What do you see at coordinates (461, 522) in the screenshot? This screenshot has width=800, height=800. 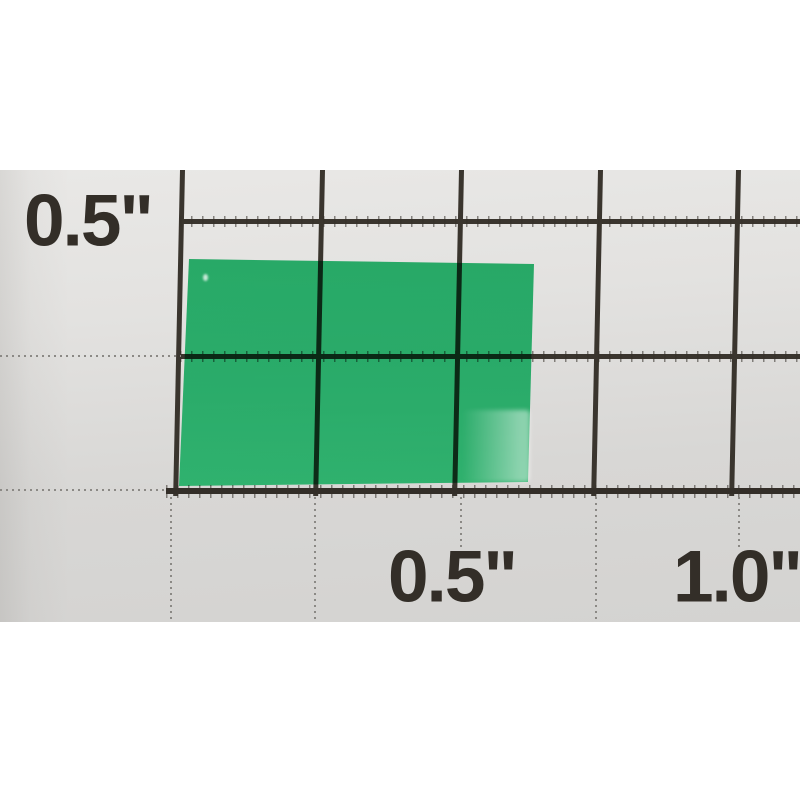 I see `dotted-guide-line-vertical-05in` at bounding box center [461, 522].